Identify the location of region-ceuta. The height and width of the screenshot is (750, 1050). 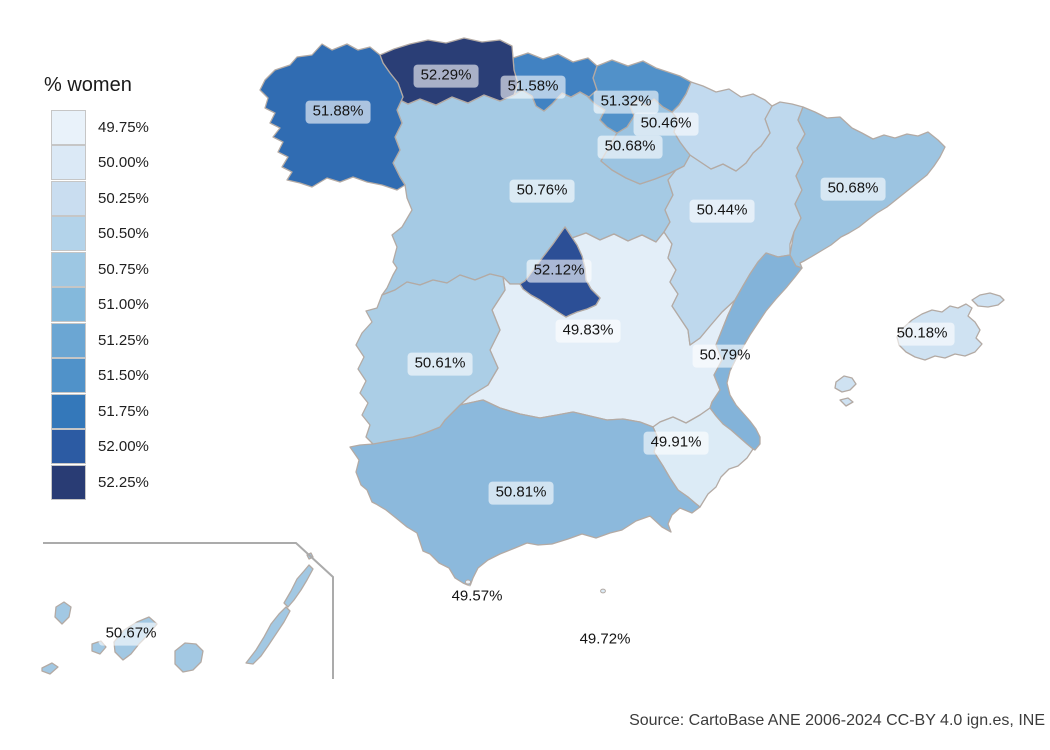
(468, 582).